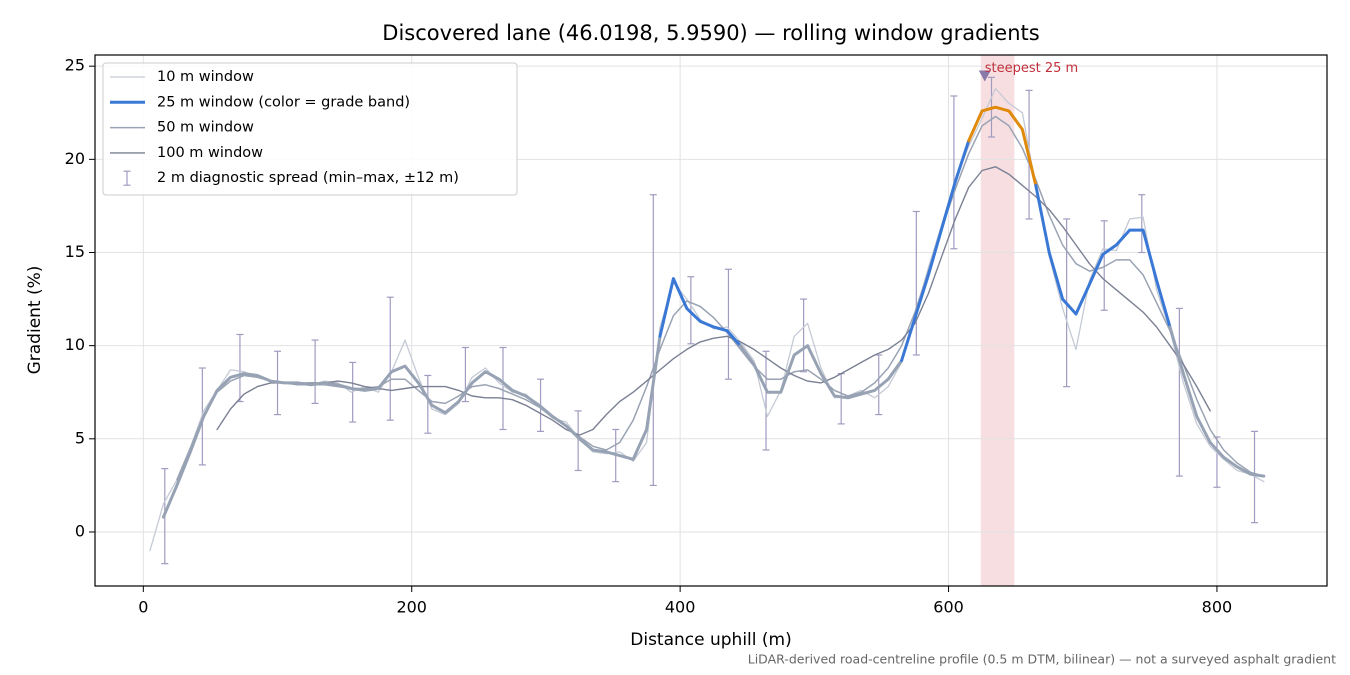  Describe the element at coordinates (75, 344) in the screenshot. I see `y-tick-label: 10` at that location.